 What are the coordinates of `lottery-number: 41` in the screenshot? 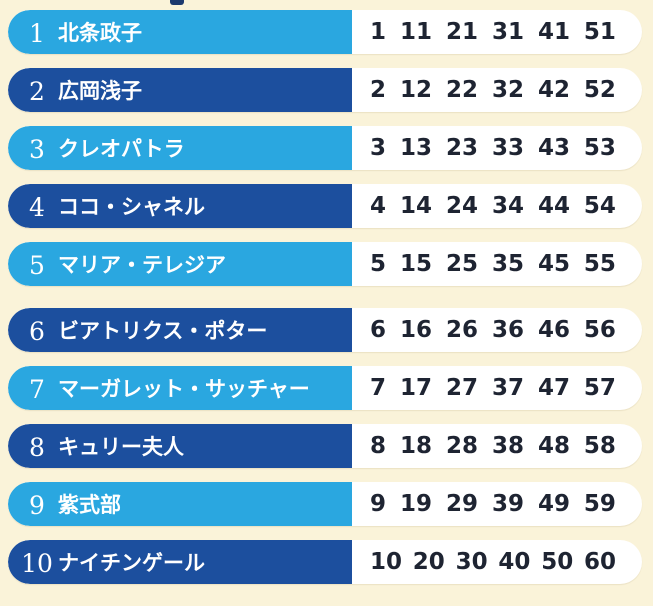 It's located at (553, 31).